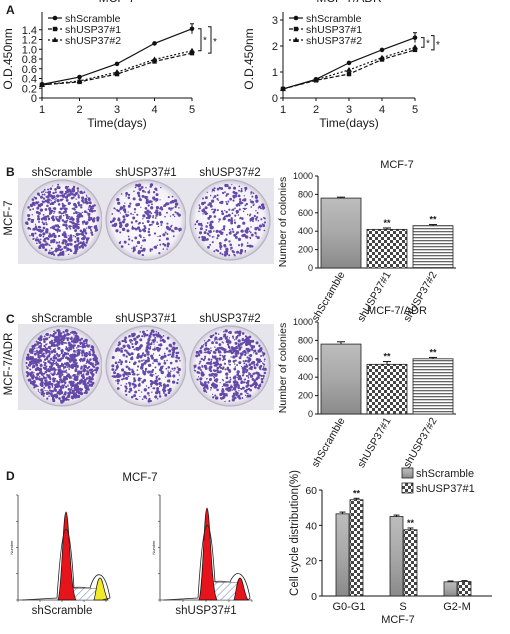  What do you see at coordinates (29, 70) in the screenshot?
I see `y-tick-label: 0.6` at bounding box center [29, 70].